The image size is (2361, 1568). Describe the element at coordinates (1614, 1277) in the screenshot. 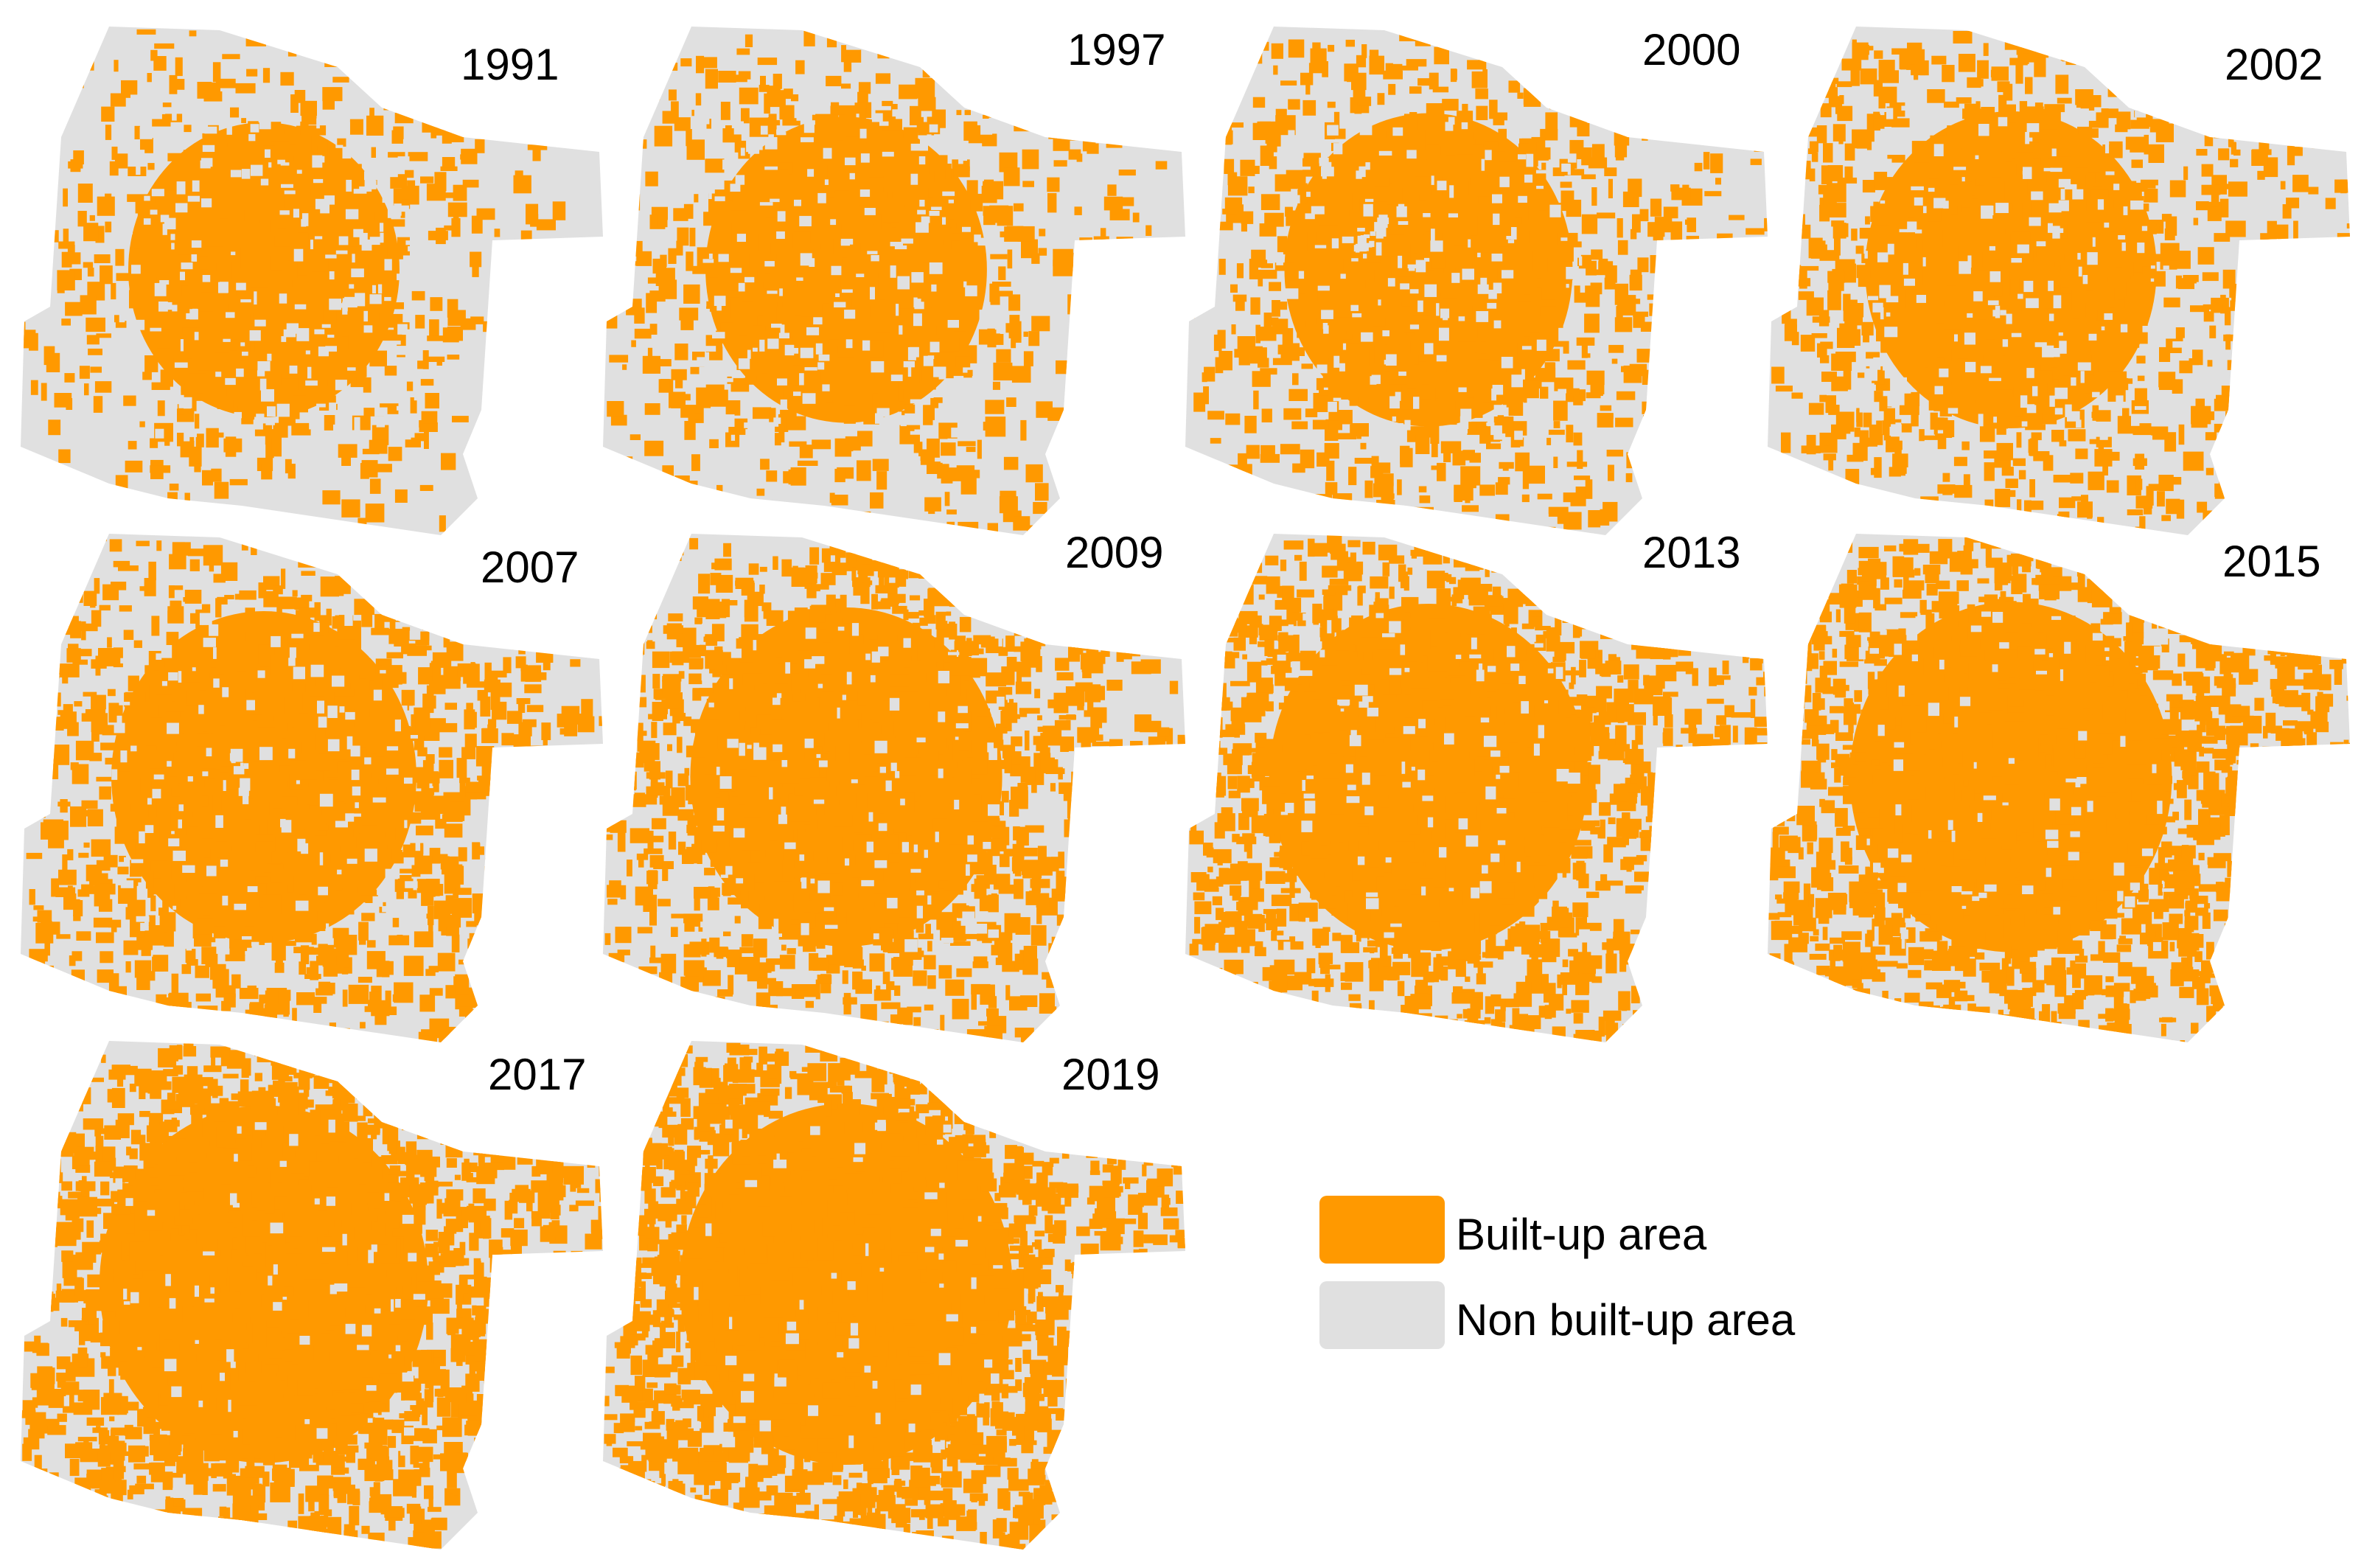

I see `legend: Built-up area Non built-up area` at that location.